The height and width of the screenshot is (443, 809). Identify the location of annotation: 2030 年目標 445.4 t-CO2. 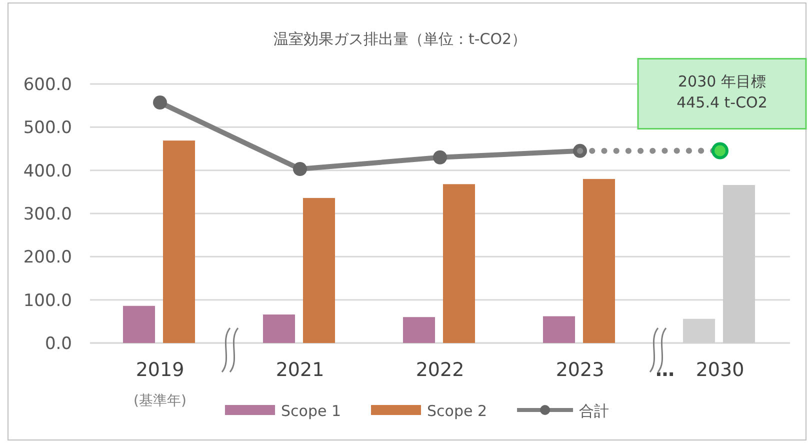
(722, 92).